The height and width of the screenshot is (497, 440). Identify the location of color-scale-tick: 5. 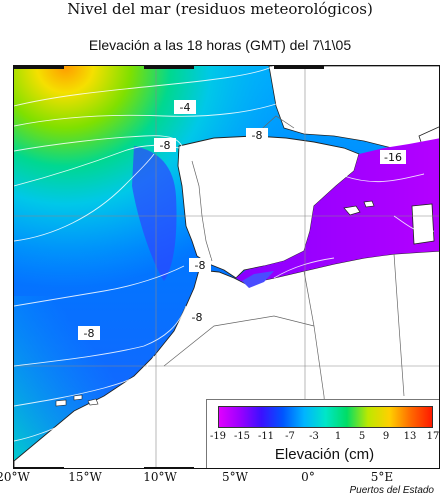
(362, 436).